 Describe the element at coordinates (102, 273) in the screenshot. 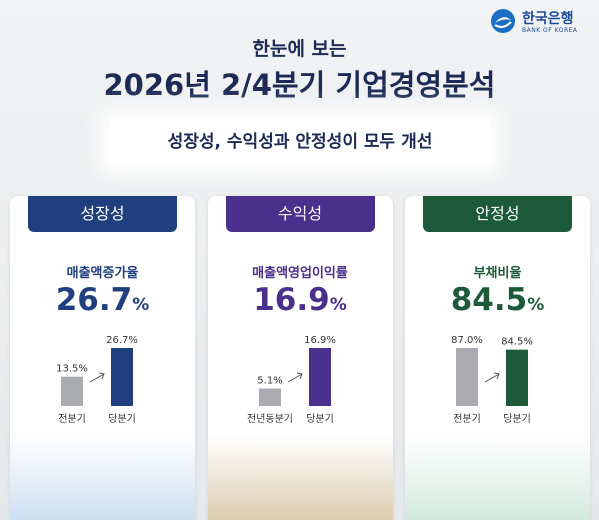

I see `metric-label: 매출액증가율` at that location.